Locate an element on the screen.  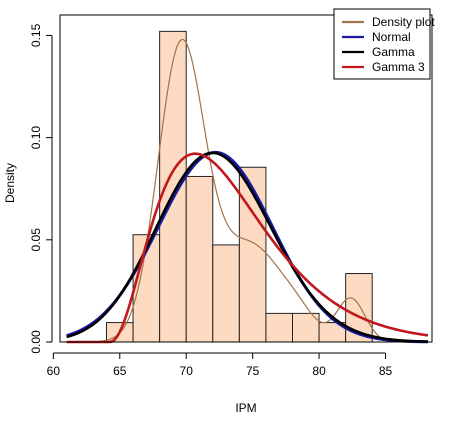
legend-label-kde: Density plot is located at coordinates (403, 22).